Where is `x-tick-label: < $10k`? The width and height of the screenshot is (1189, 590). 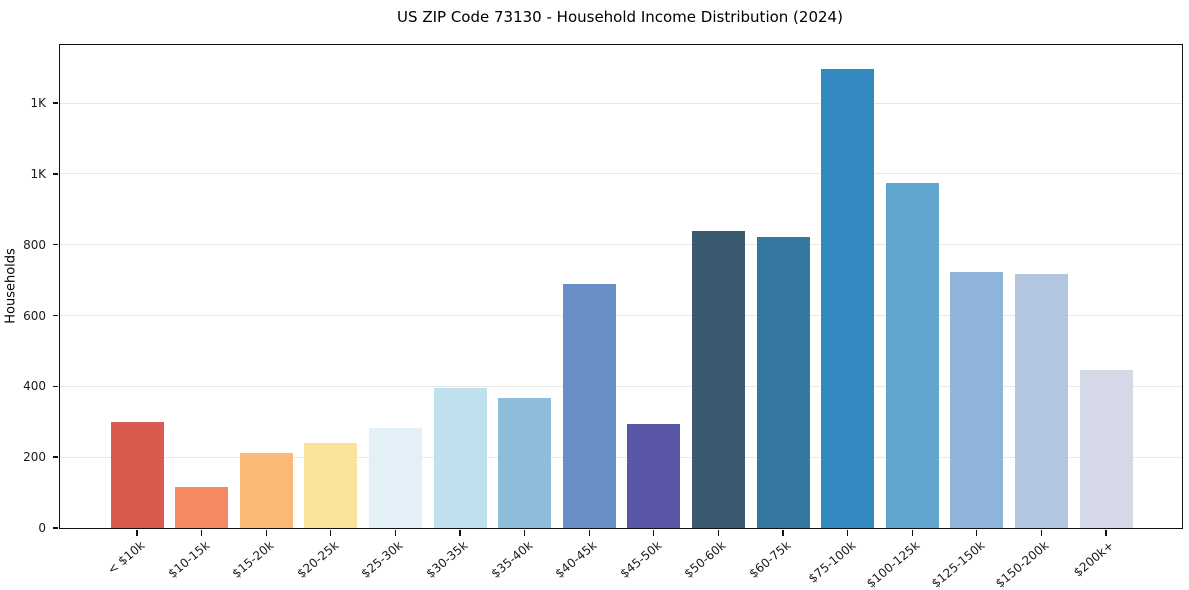
x-tick-label: < $10k is located at coordinates (126, 558).